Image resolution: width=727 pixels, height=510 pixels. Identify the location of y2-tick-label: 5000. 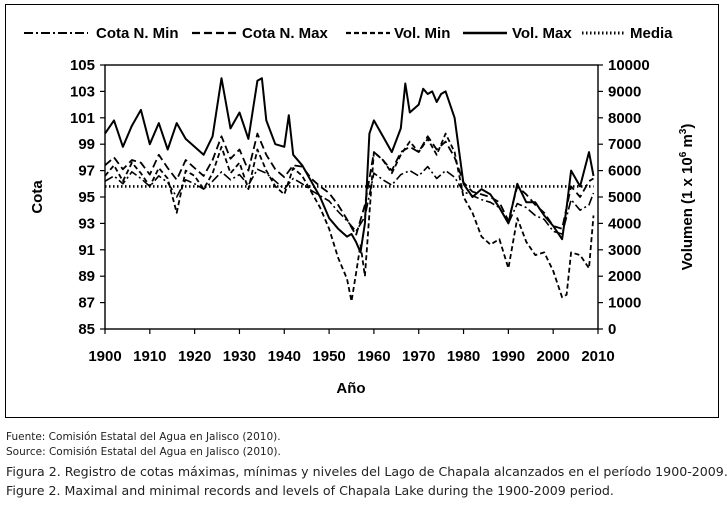
(624, 197).